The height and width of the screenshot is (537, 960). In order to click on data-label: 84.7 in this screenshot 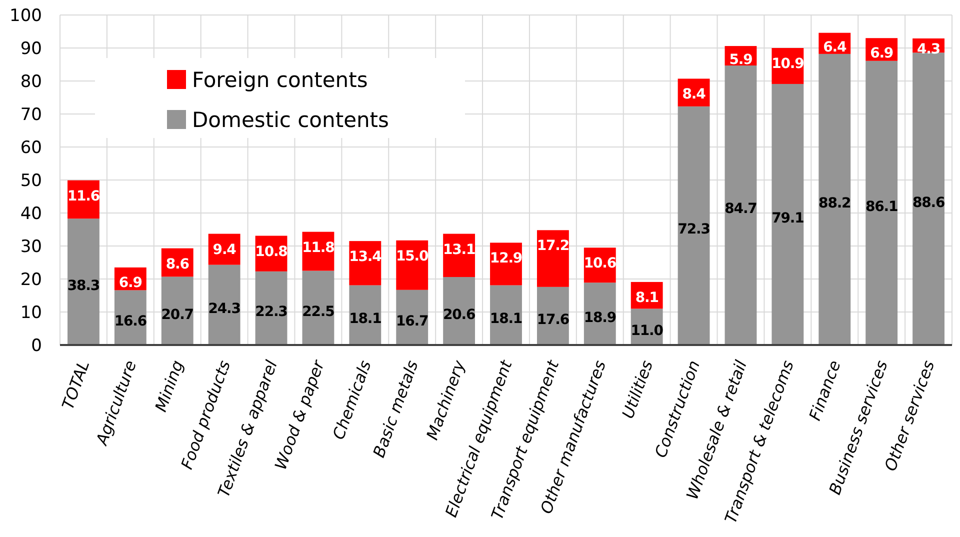, I will do `click(740, 209)`.